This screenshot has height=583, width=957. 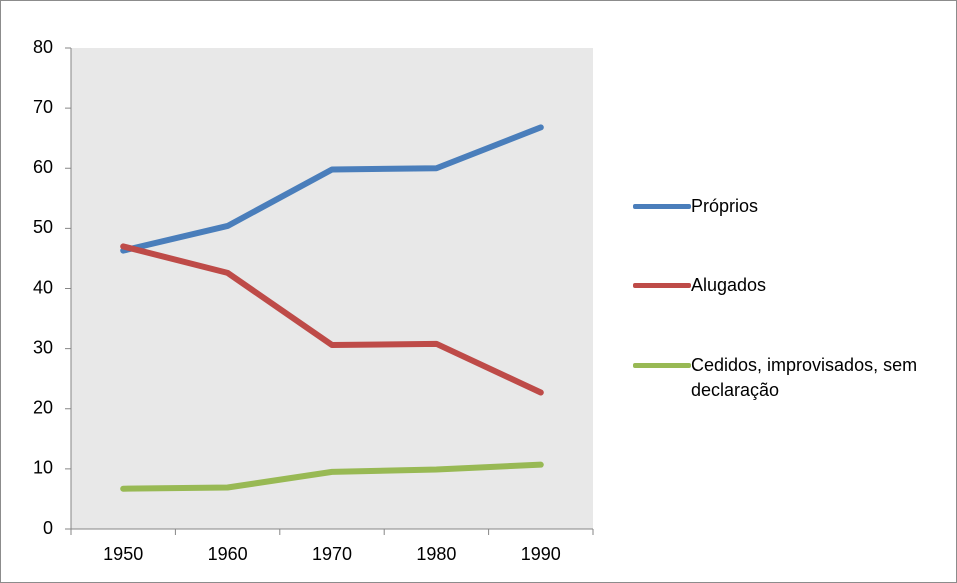 What do you see at coordinates (123, 554) in the screenshot?
I see `x-tick-label: 1950` at bounding box center [123, 554].